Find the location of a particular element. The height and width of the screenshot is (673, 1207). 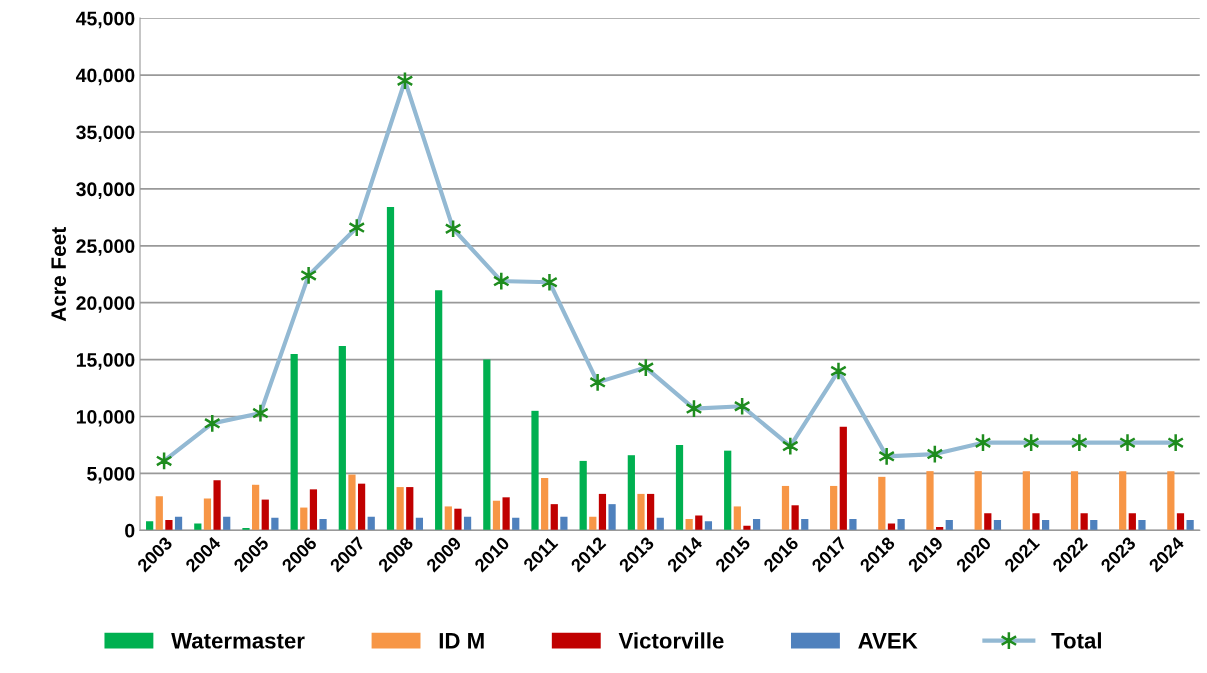

legend-label: Victorville is located at coordinates (671, 640).